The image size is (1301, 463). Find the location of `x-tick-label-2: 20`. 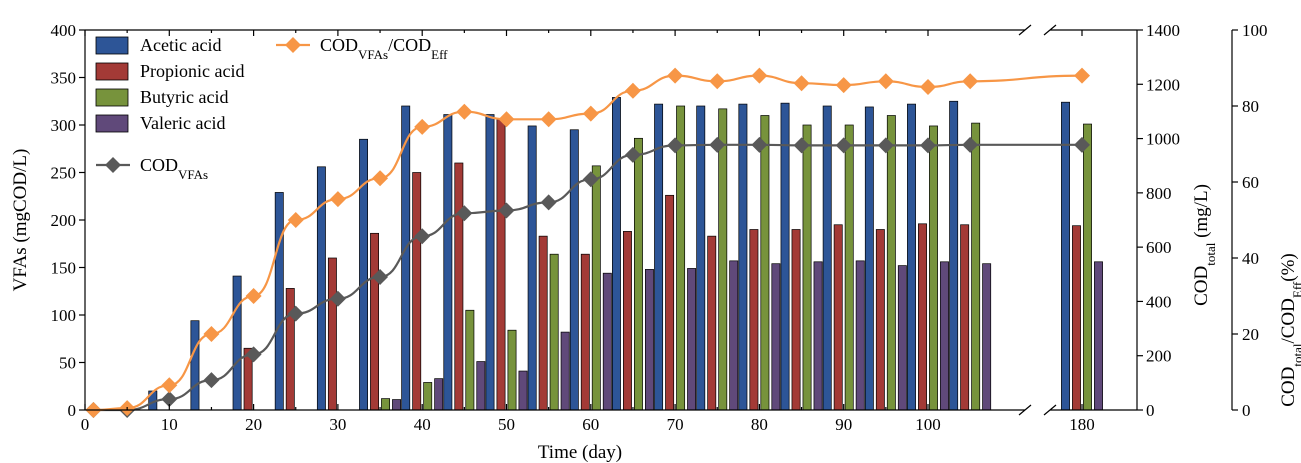

x-tick-label-2: 20 is located at coordinates (253, 424).